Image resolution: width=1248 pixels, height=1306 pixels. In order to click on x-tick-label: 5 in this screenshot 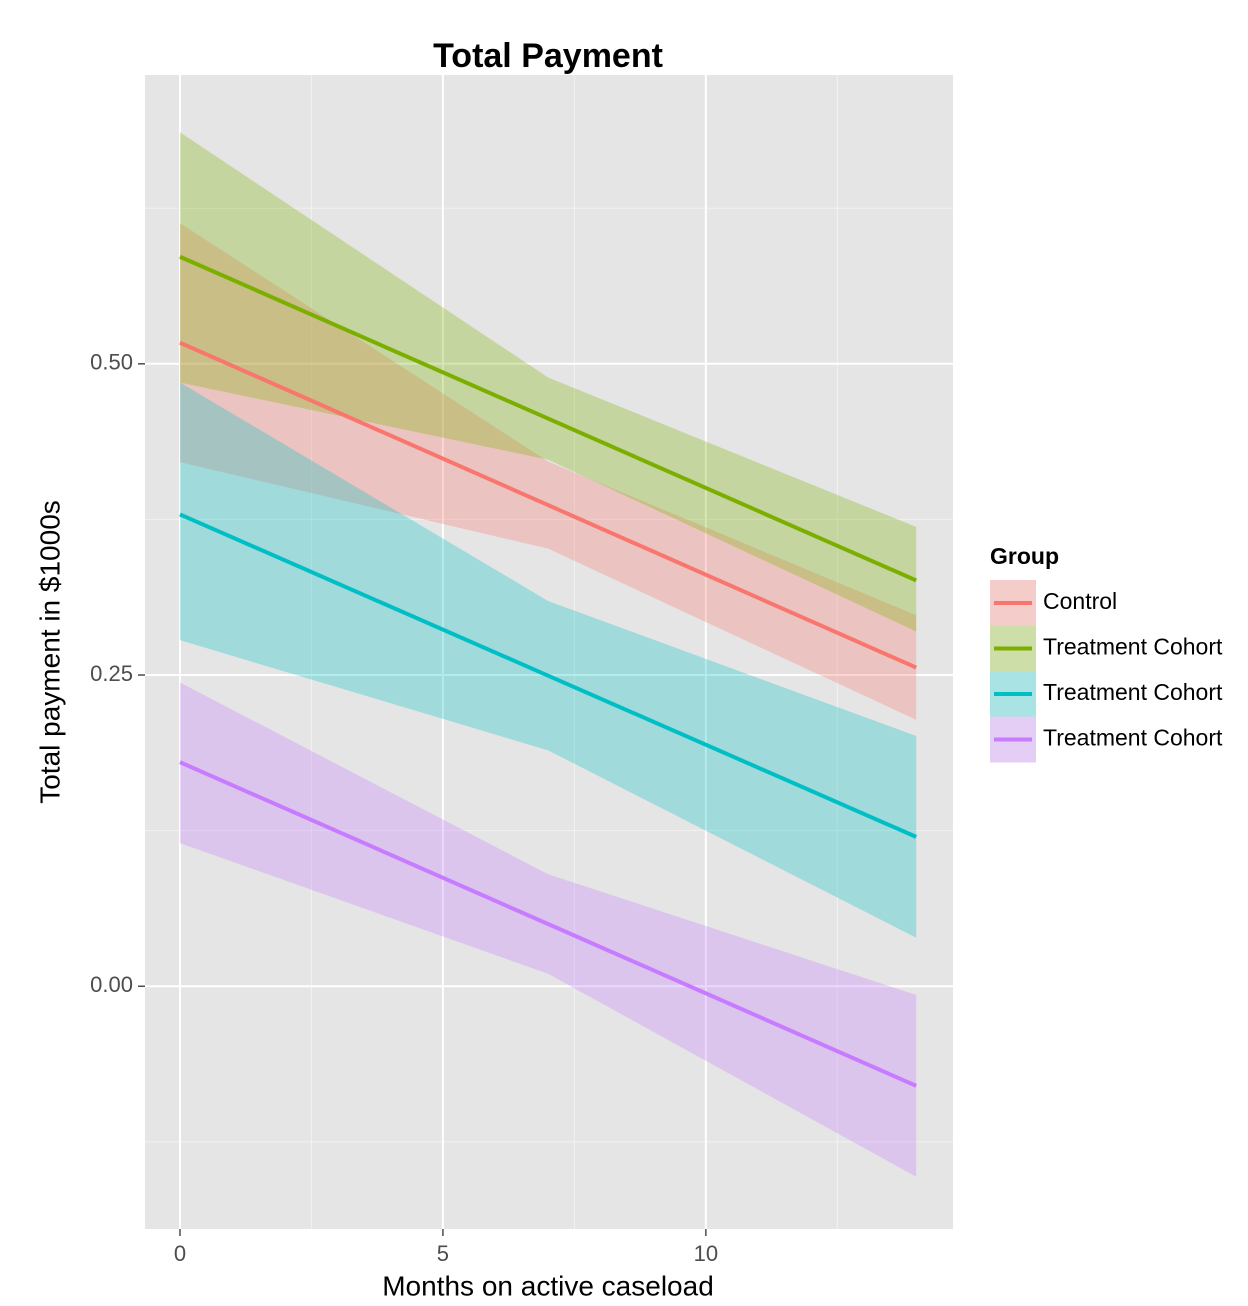, I will do `click(443, 1253)`.